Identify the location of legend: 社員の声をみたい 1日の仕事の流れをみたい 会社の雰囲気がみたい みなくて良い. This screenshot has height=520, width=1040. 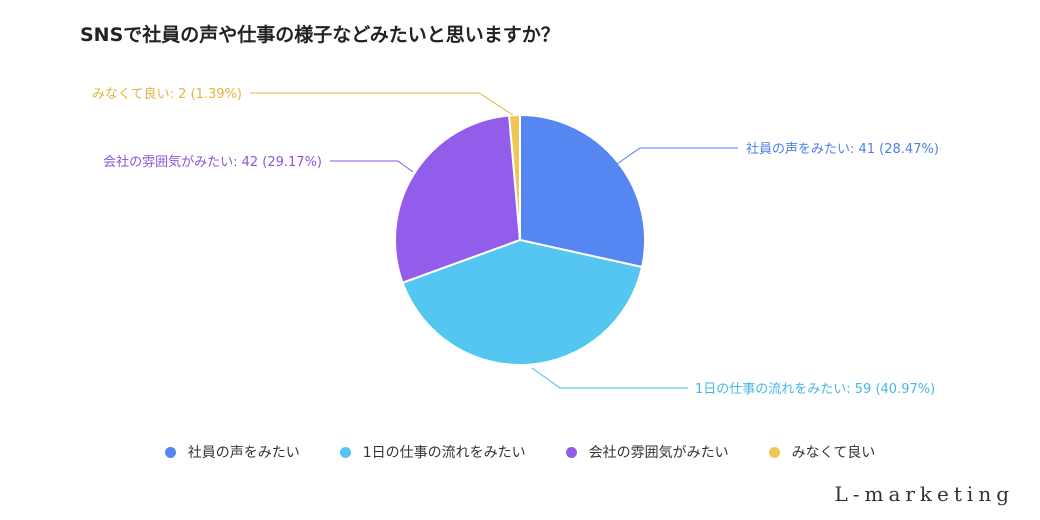
(520, 452).